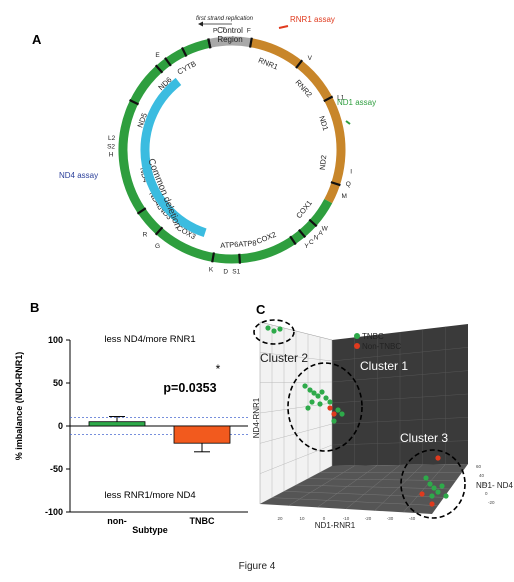 The height and width of the screenshot is (582, 514). What do you see at coordinates (325, 407) in the screenshot?
I see `cluster-1-ring` at bounding box center [325, 407].